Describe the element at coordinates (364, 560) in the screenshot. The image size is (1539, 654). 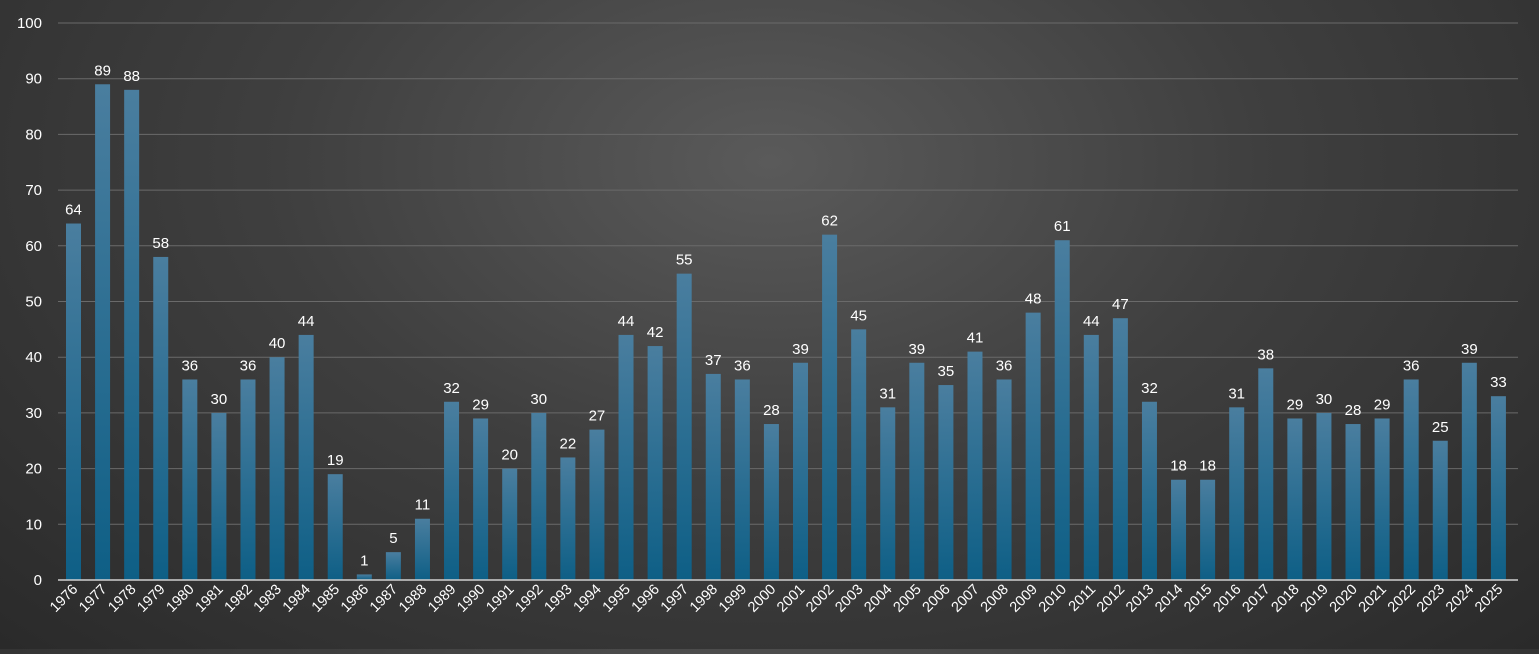
I see `data-label: 1` at that location.